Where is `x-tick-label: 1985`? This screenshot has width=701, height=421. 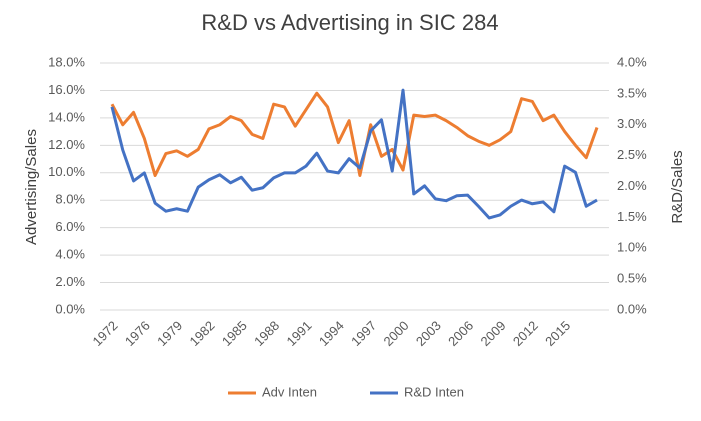
x-tick-label: 1985 is located at coordinates (234, 333).